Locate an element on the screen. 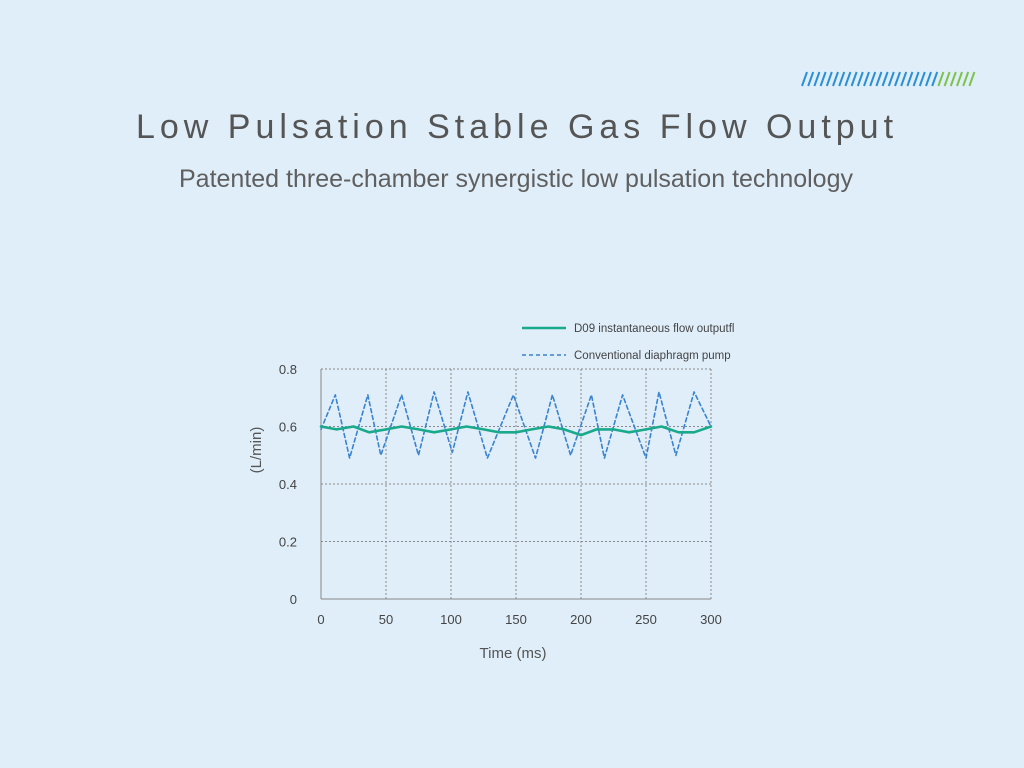 Image resolution: width=1024 pixels, height=768 pixels. x-tick-label: 200 is located at coordinates (581, 619).